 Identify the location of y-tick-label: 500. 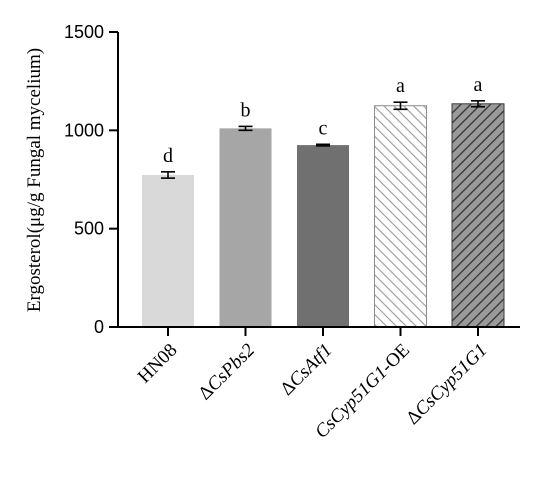
(89, 229).